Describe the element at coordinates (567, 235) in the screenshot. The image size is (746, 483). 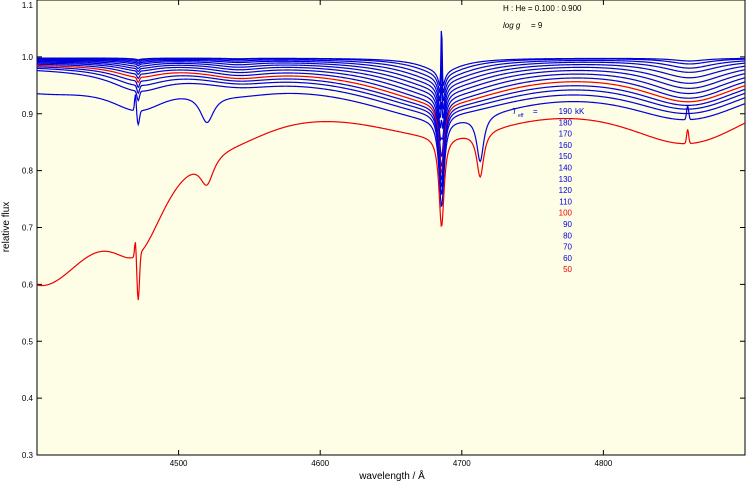
I see `legend-entry-80: 80` at that location.